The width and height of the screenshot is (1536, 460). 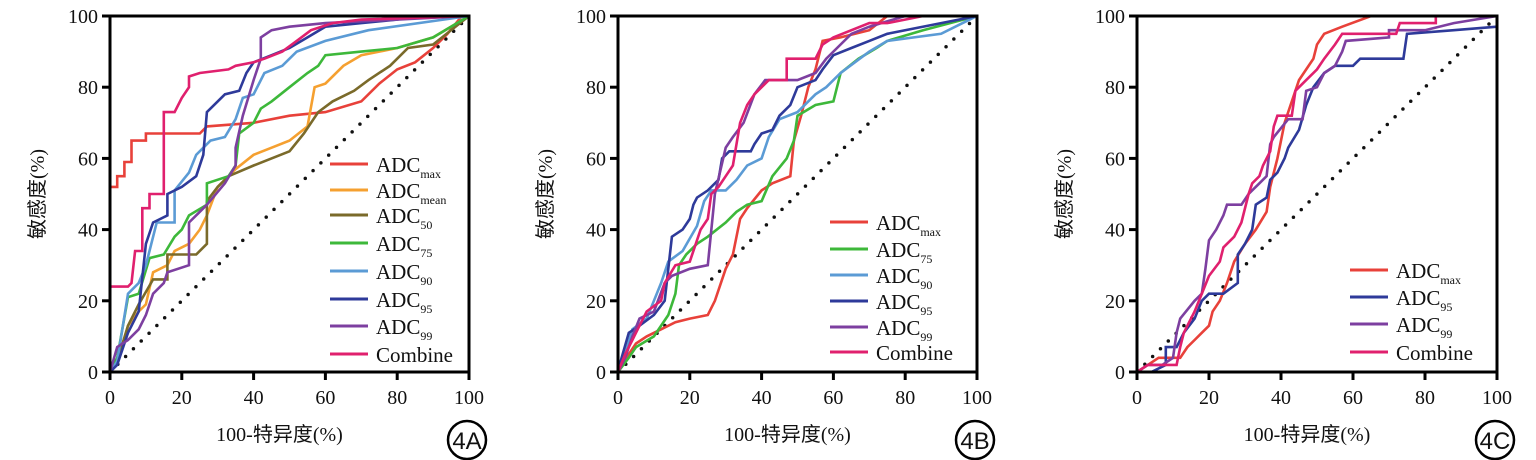 I want to click on y-tick-label: 20, so click(x=1115, y=302).